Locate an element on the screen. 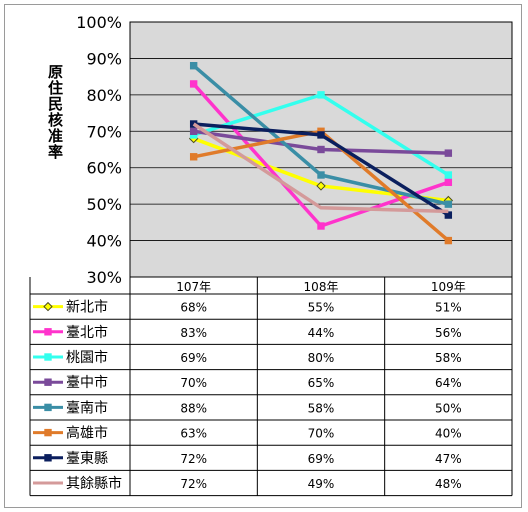  legend-label: 臺南市 is located at coordinates (87, 407).